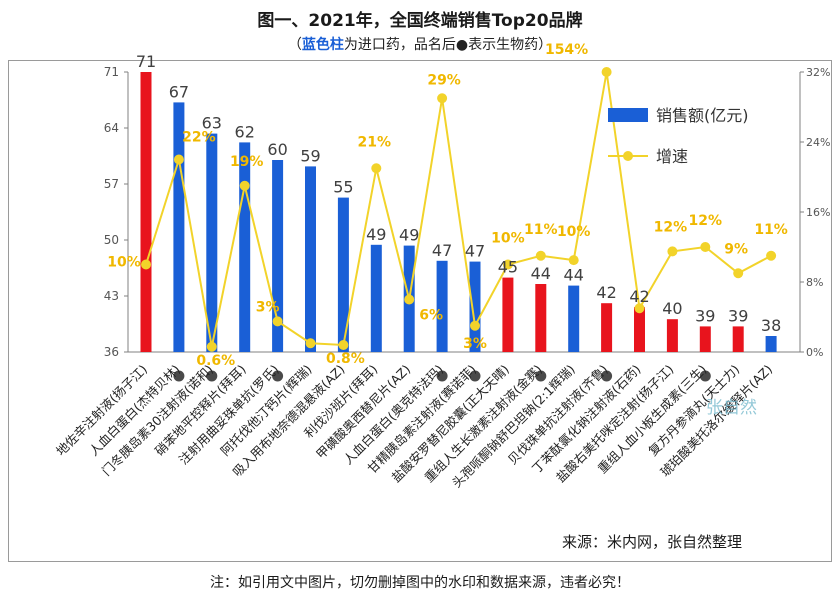 This screenshot has height=598, width=840. What do you see at coordinates (702, 115) in the screenshot?
I see `legend-bar-label: 销售额(亿元)` at bounding box center [702, 115].